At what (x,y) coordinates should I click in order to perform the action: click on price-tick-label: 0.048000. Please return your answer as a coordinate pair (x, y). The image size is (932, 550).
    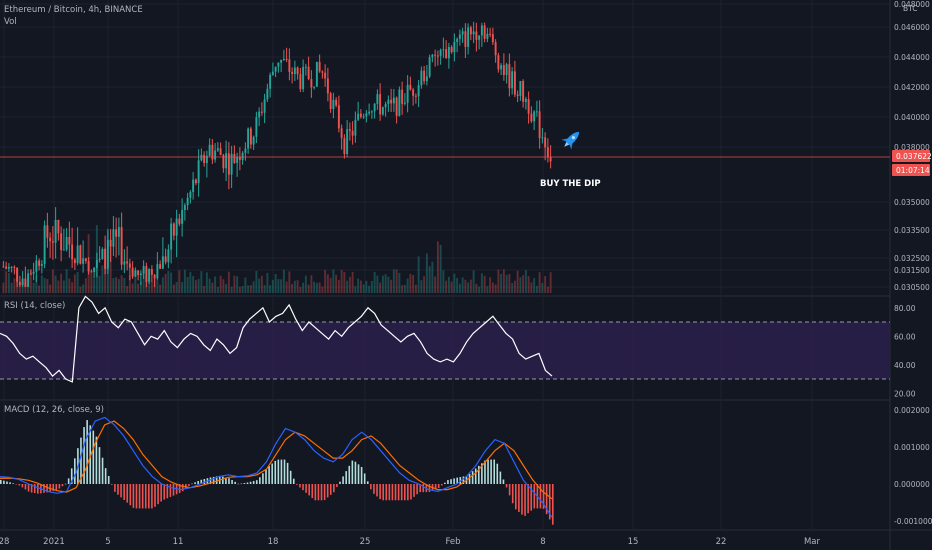
    Looking at the image, I should click on (912, 4).